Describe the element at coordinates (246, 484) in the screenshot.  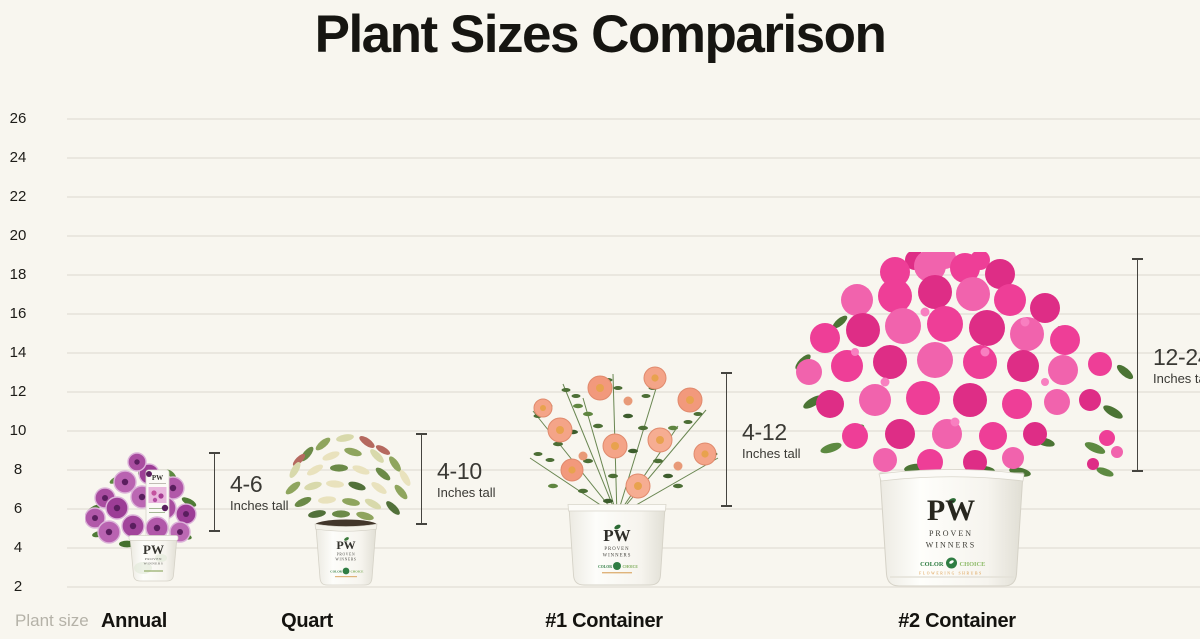
I see `measure-range: 4-6` at that location.